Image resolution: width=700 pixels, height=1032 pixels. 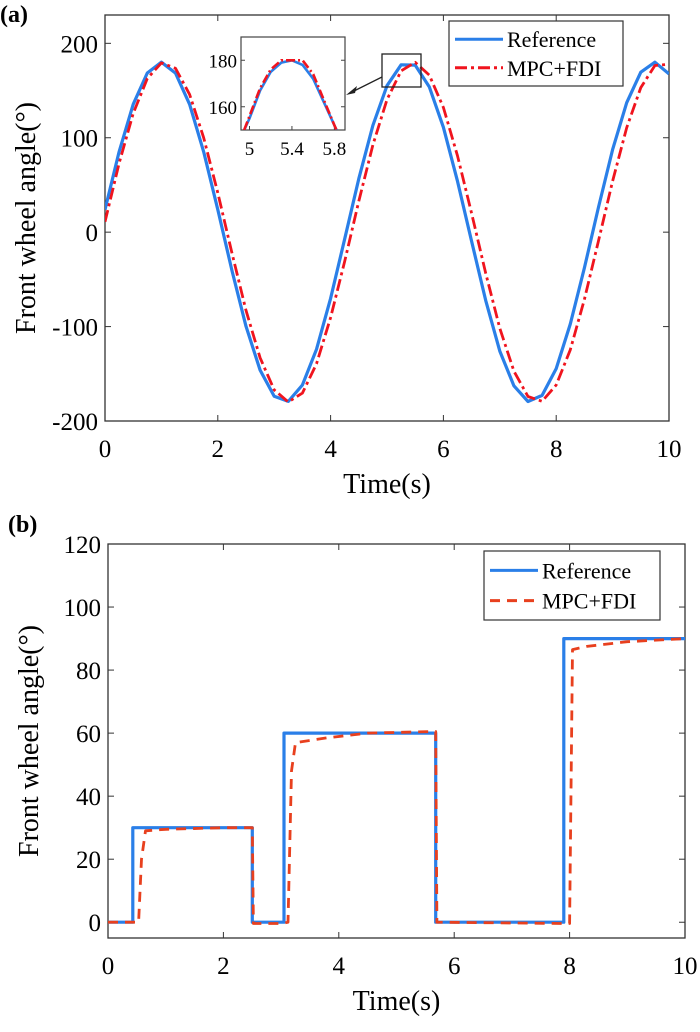 I want to click on panel-a-label: (a), so click(x=14, y=15).